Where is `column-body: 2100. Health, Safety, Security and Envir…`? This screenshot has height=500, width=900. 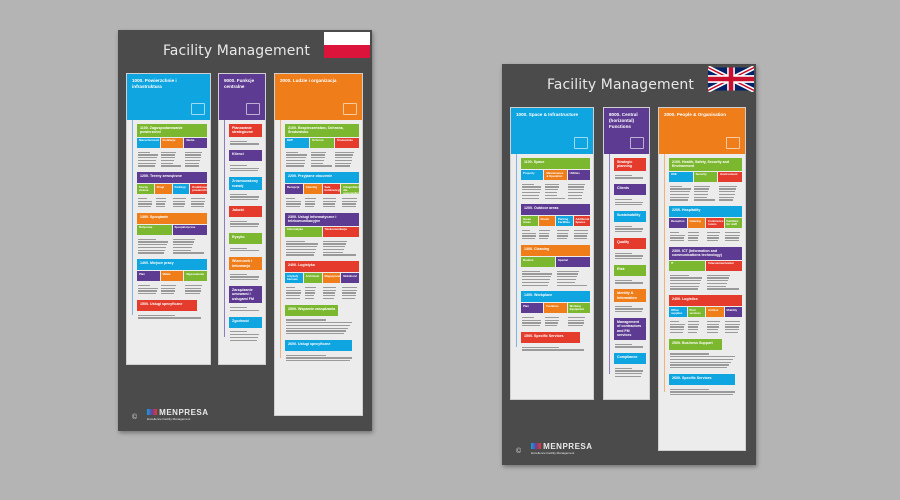
column-body: 2100. Health, Safety, Security and Envir… is located at coordinates (702, 279).